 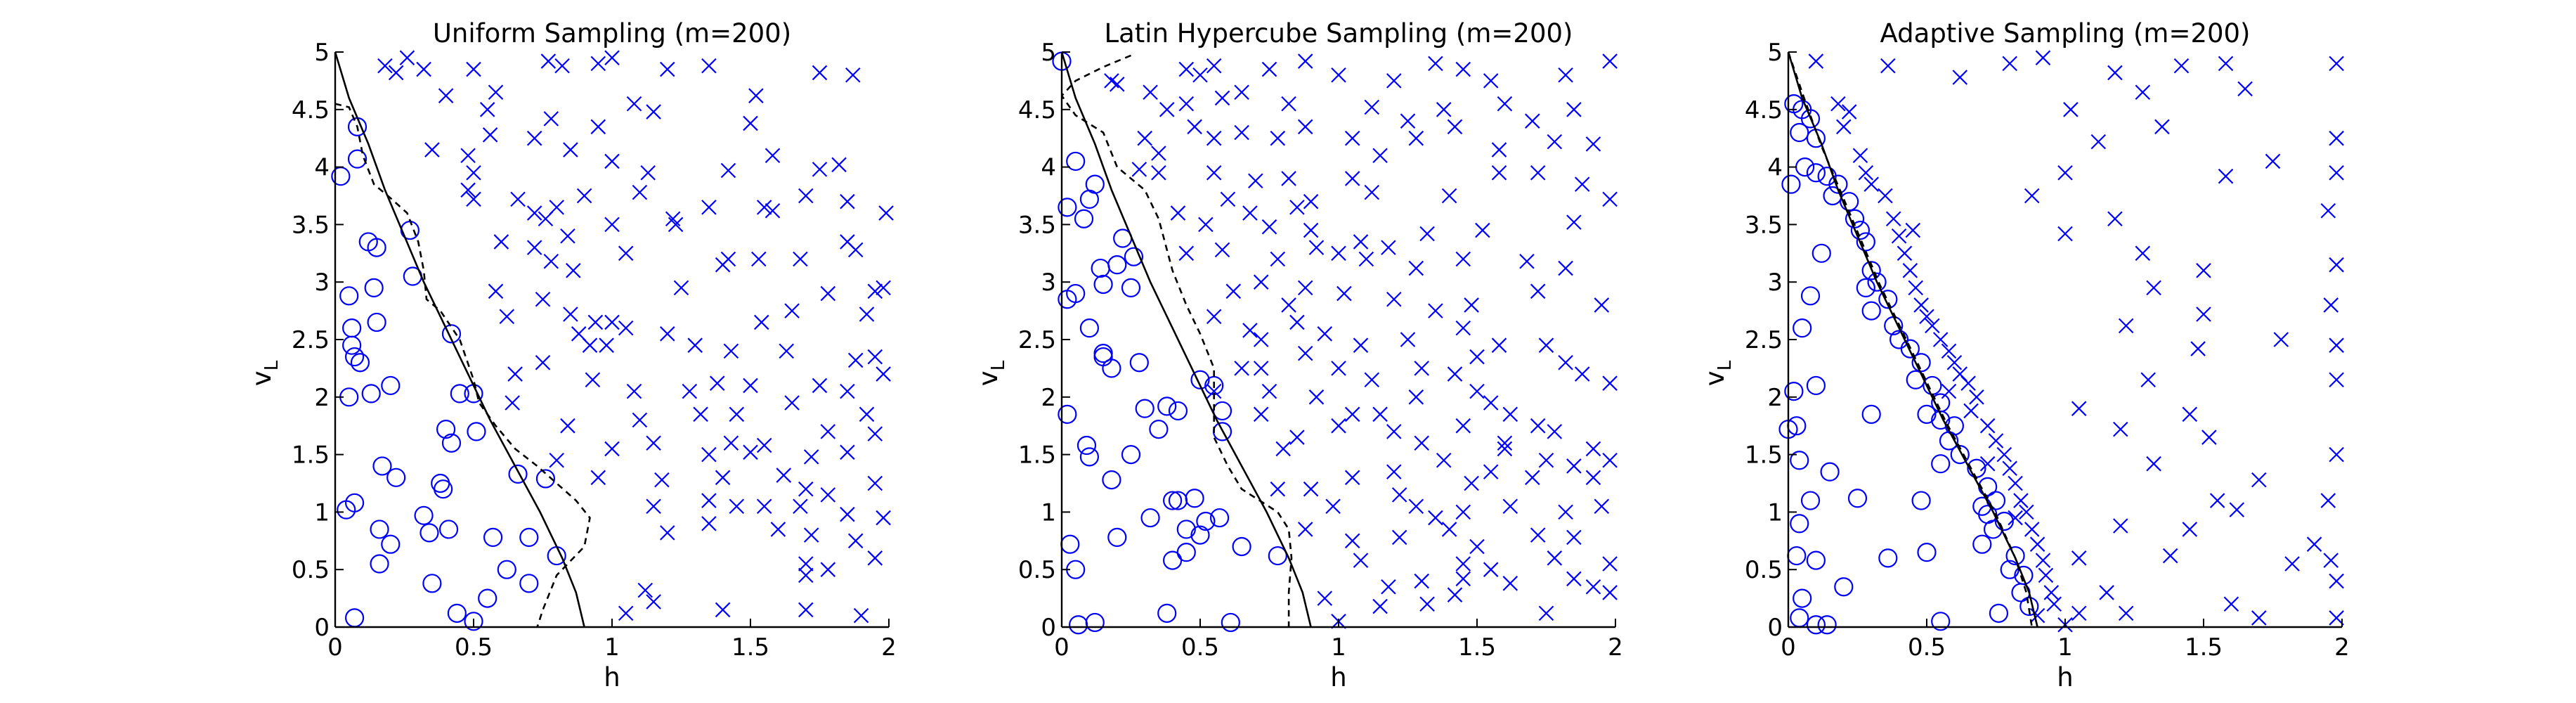 I want to click on x-tick-label: 0.5, so click(x=1927, y=647).